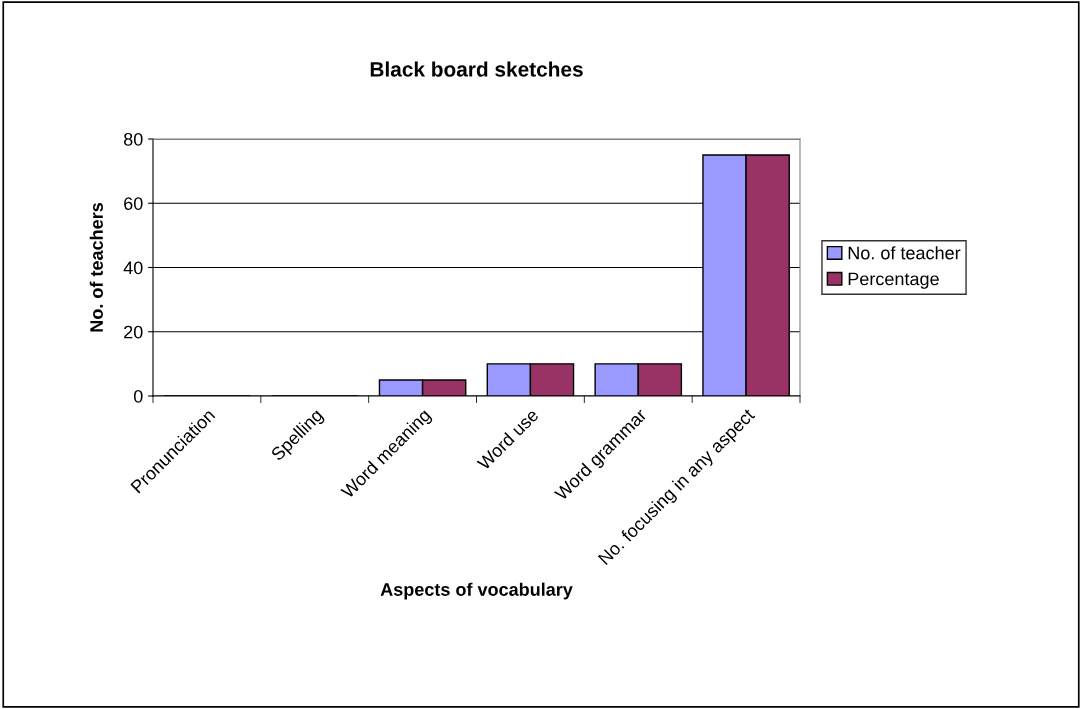 This screenshot has width=1082, height=709. I want to click on y-axis-title: No. of teachers, so click(96, 267).